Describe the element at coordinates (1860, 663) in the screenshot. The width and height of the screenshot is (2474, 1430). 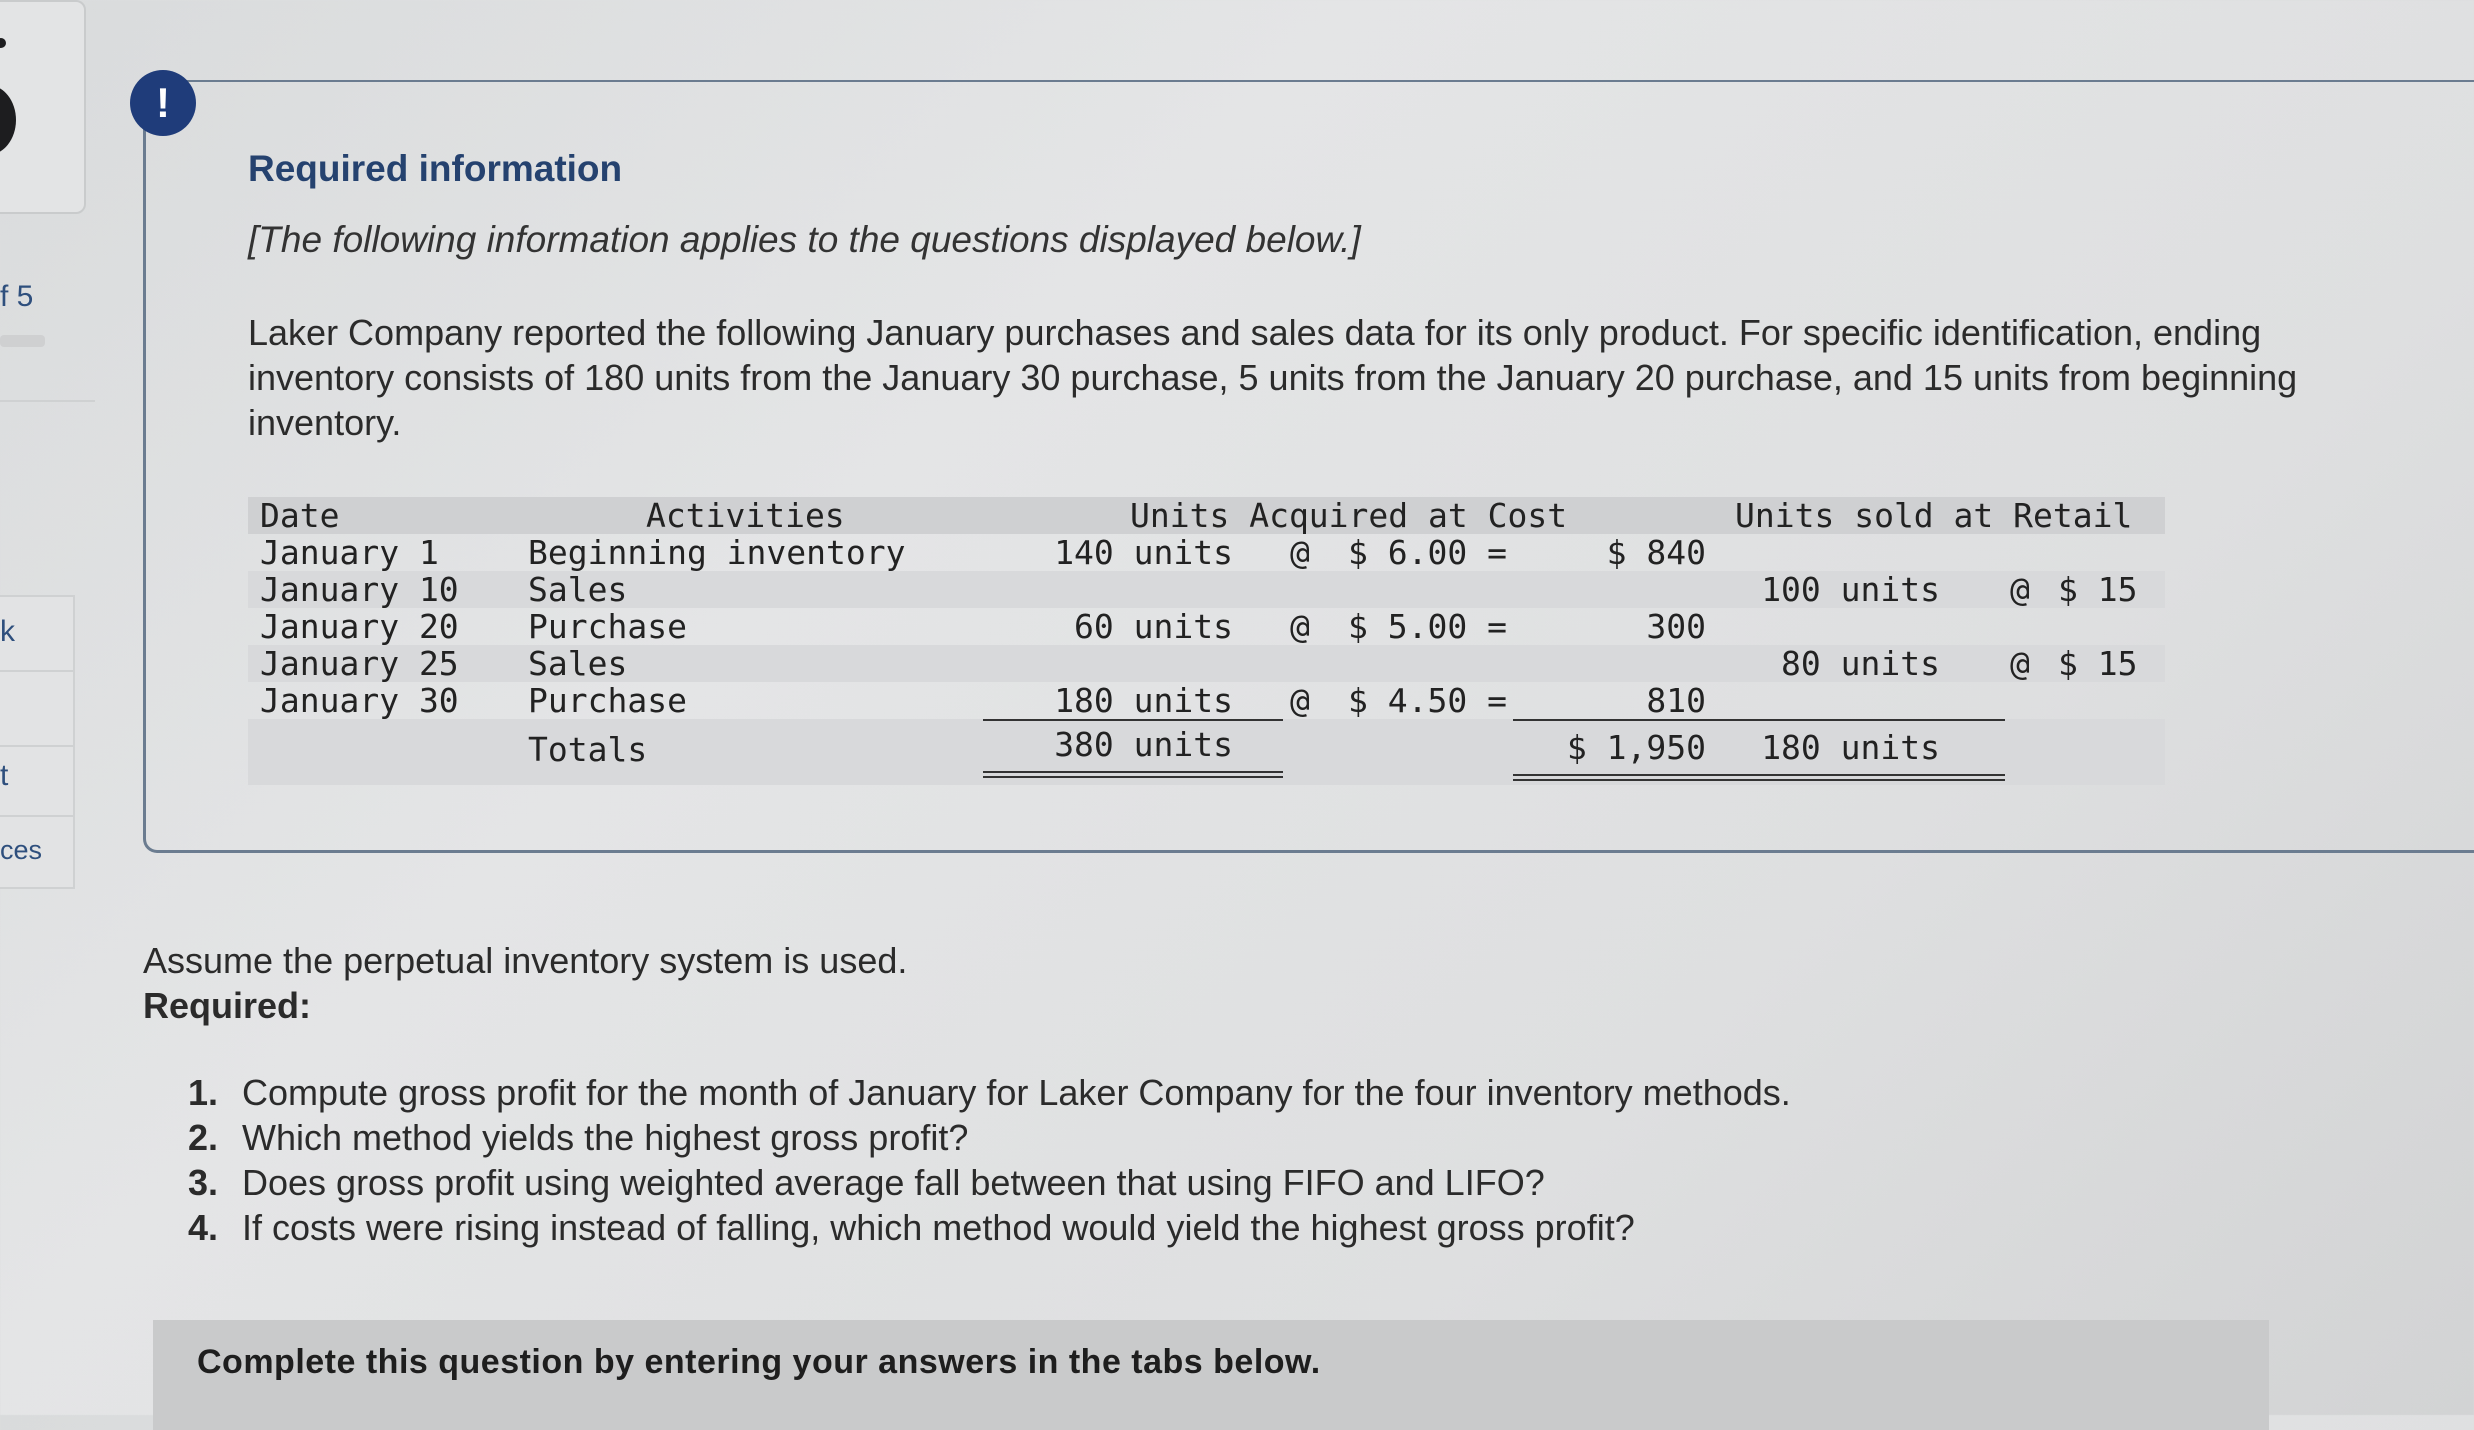
I see `table-row-sold-units: 80 units` at that location.